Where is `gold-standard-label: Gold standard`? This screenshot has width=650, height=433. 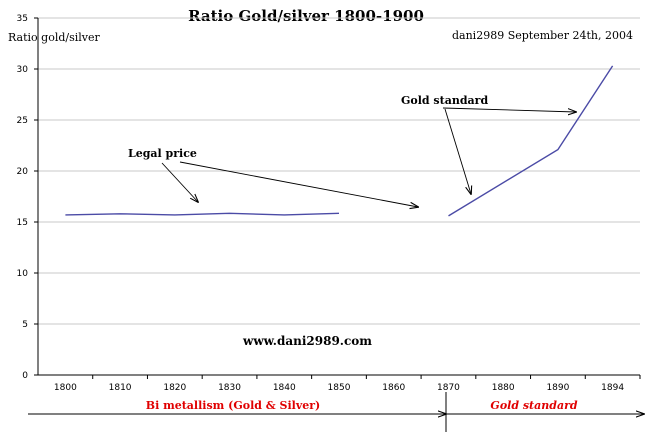
gold-standard-label: Gold standard is located at coordinates (444, 100).